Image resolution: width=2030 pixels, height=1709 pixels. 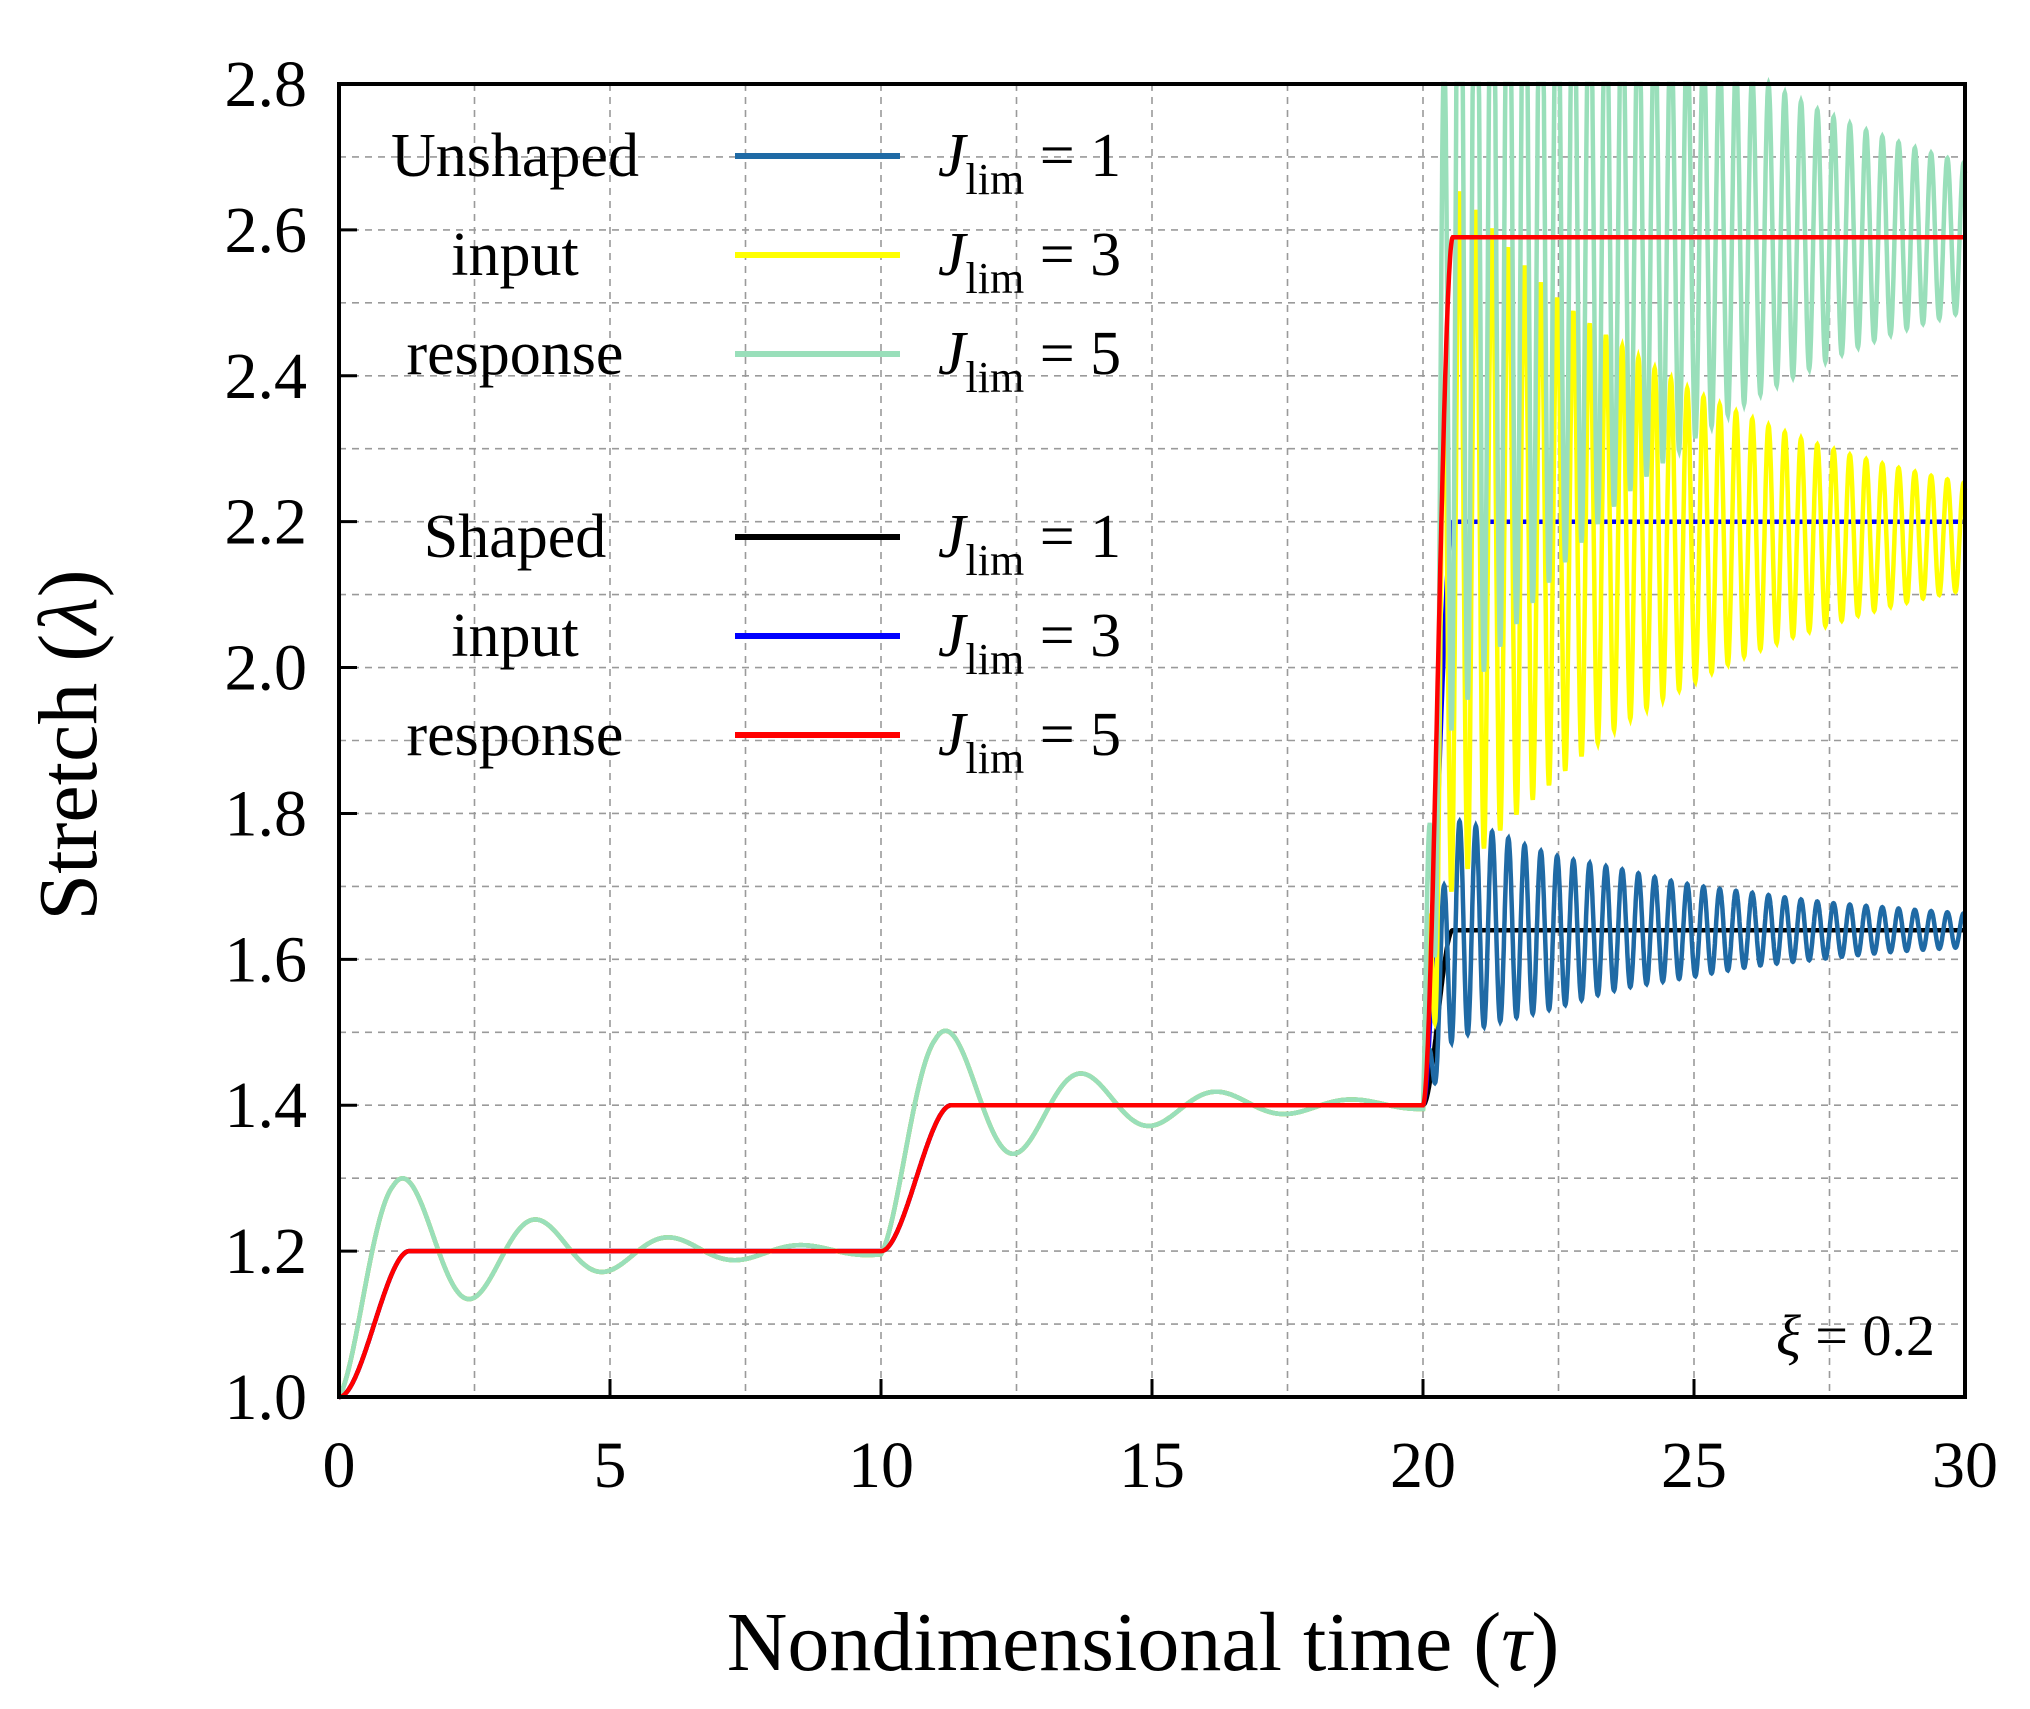 I want to click on x-tick-label: 0, so click(x=339, y=1465).